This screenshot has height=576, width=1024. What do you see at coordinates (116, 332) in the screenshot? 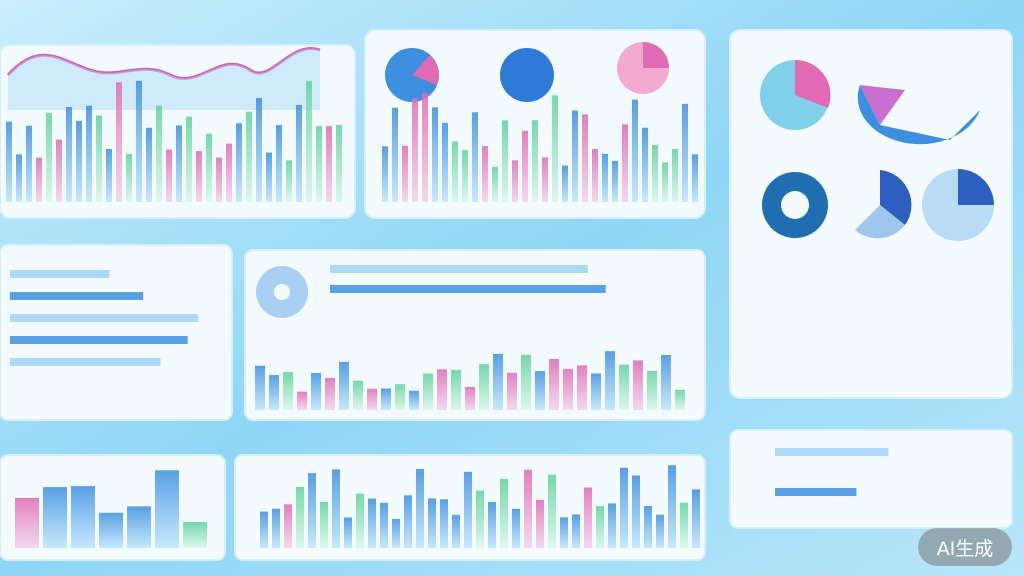
I see `panel` at bounding box center [116, 332].